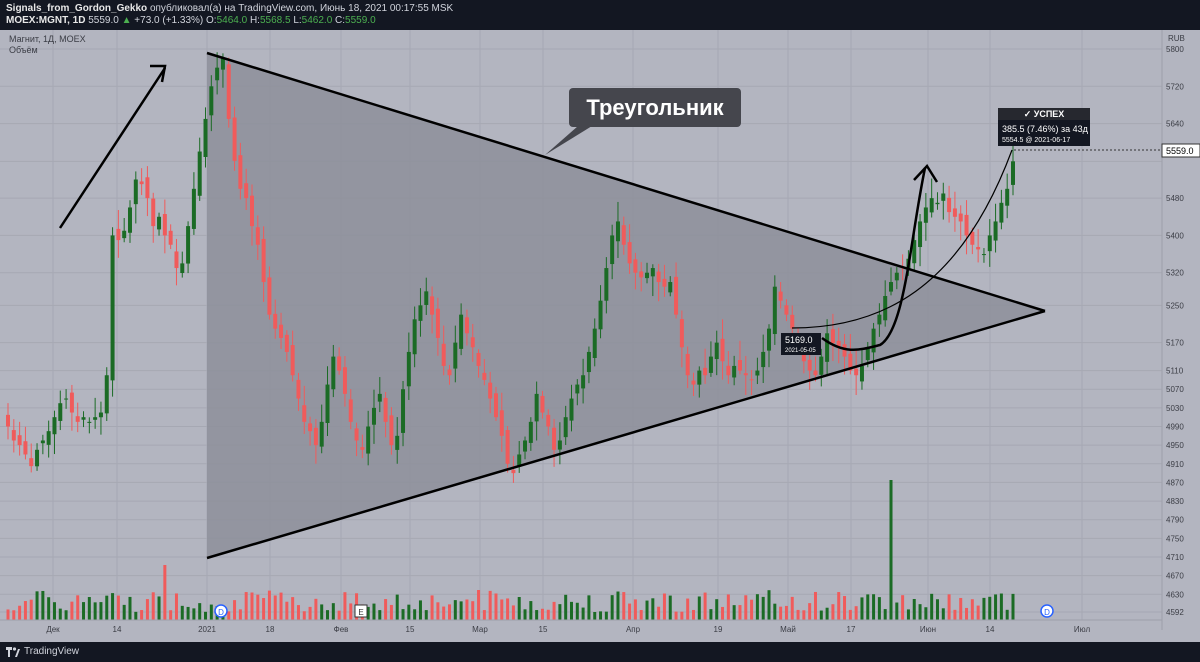  I want to click on triangle-callout: Треугольник, so click(643, 121).